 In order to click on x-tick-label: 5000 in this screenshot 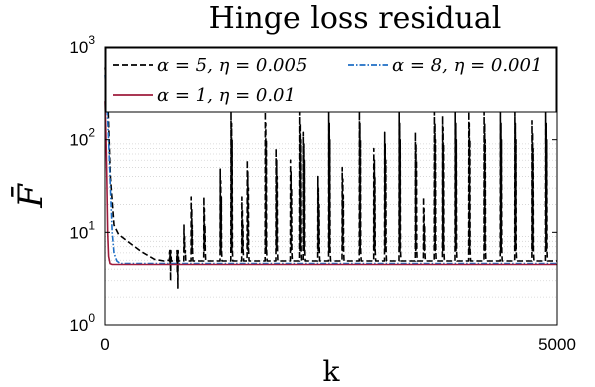, I will do `click(557, 344)`.